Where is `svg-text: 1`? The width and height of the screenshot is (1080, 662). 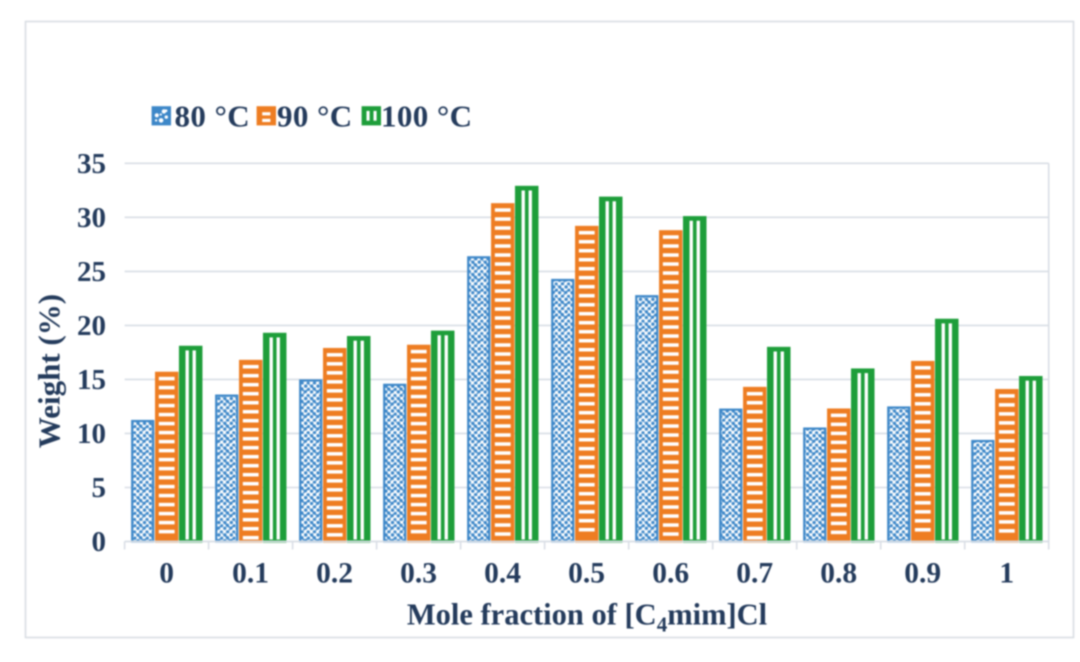
svg-text: 1 is located at coordinates (1006, 574).